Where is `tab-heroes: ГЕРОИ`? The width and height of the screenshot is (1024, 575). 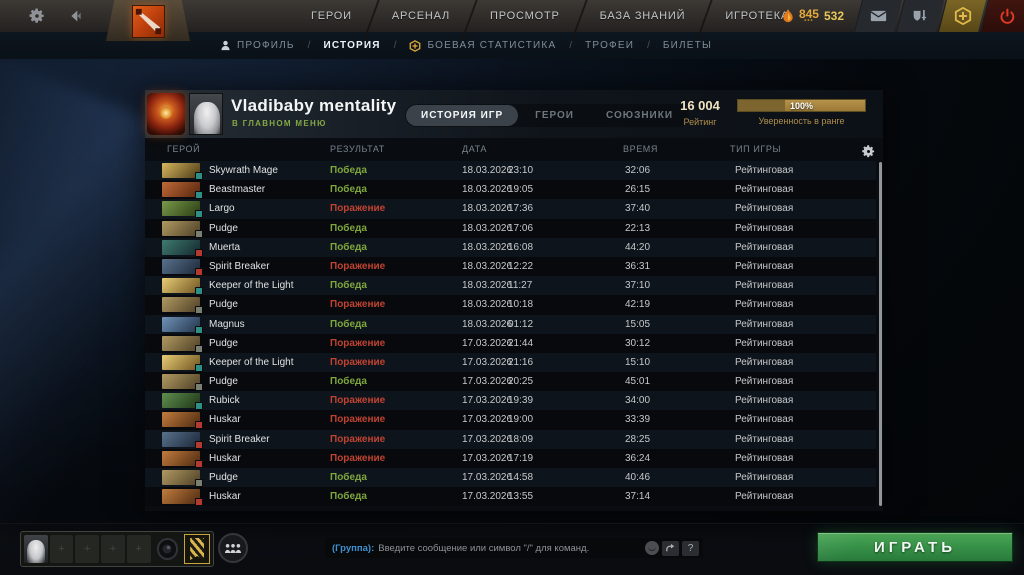 tab-heroes: ГЕРОИ is located at coordinates (554, 115).